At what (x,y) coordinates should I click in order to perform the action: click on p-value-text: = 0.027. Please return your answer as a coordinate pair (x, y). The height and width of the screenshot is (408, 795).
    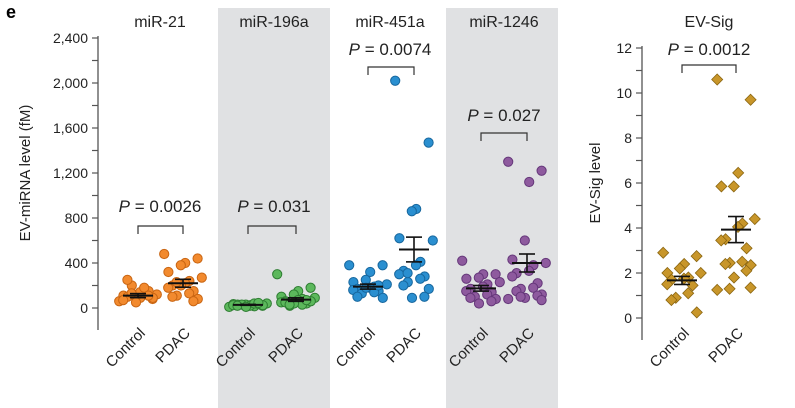
    Looking at the image, I should click on (510, 115).